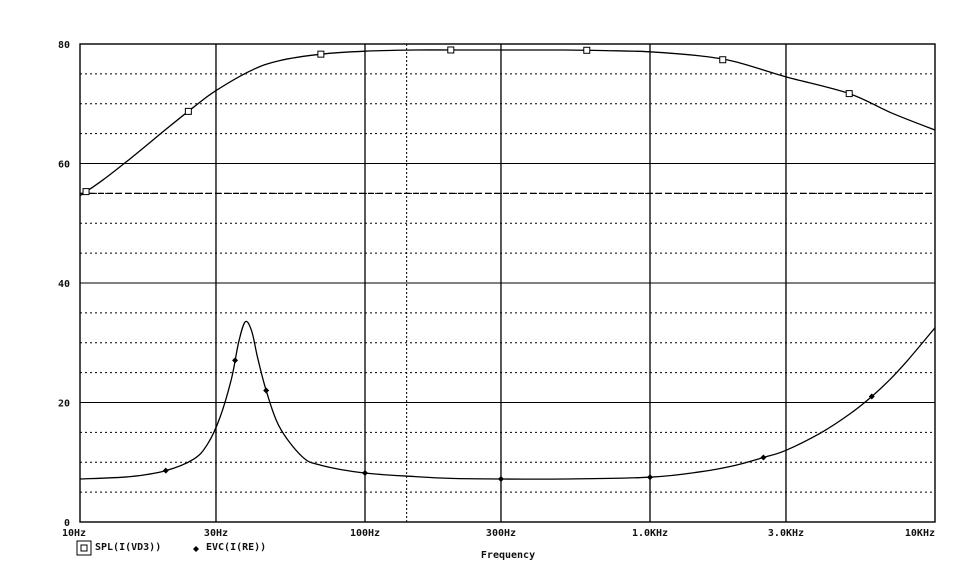  Describe the element at coordinates (508, 555) in the screenshot. I see `x-axis-label: Frequency` at that location.